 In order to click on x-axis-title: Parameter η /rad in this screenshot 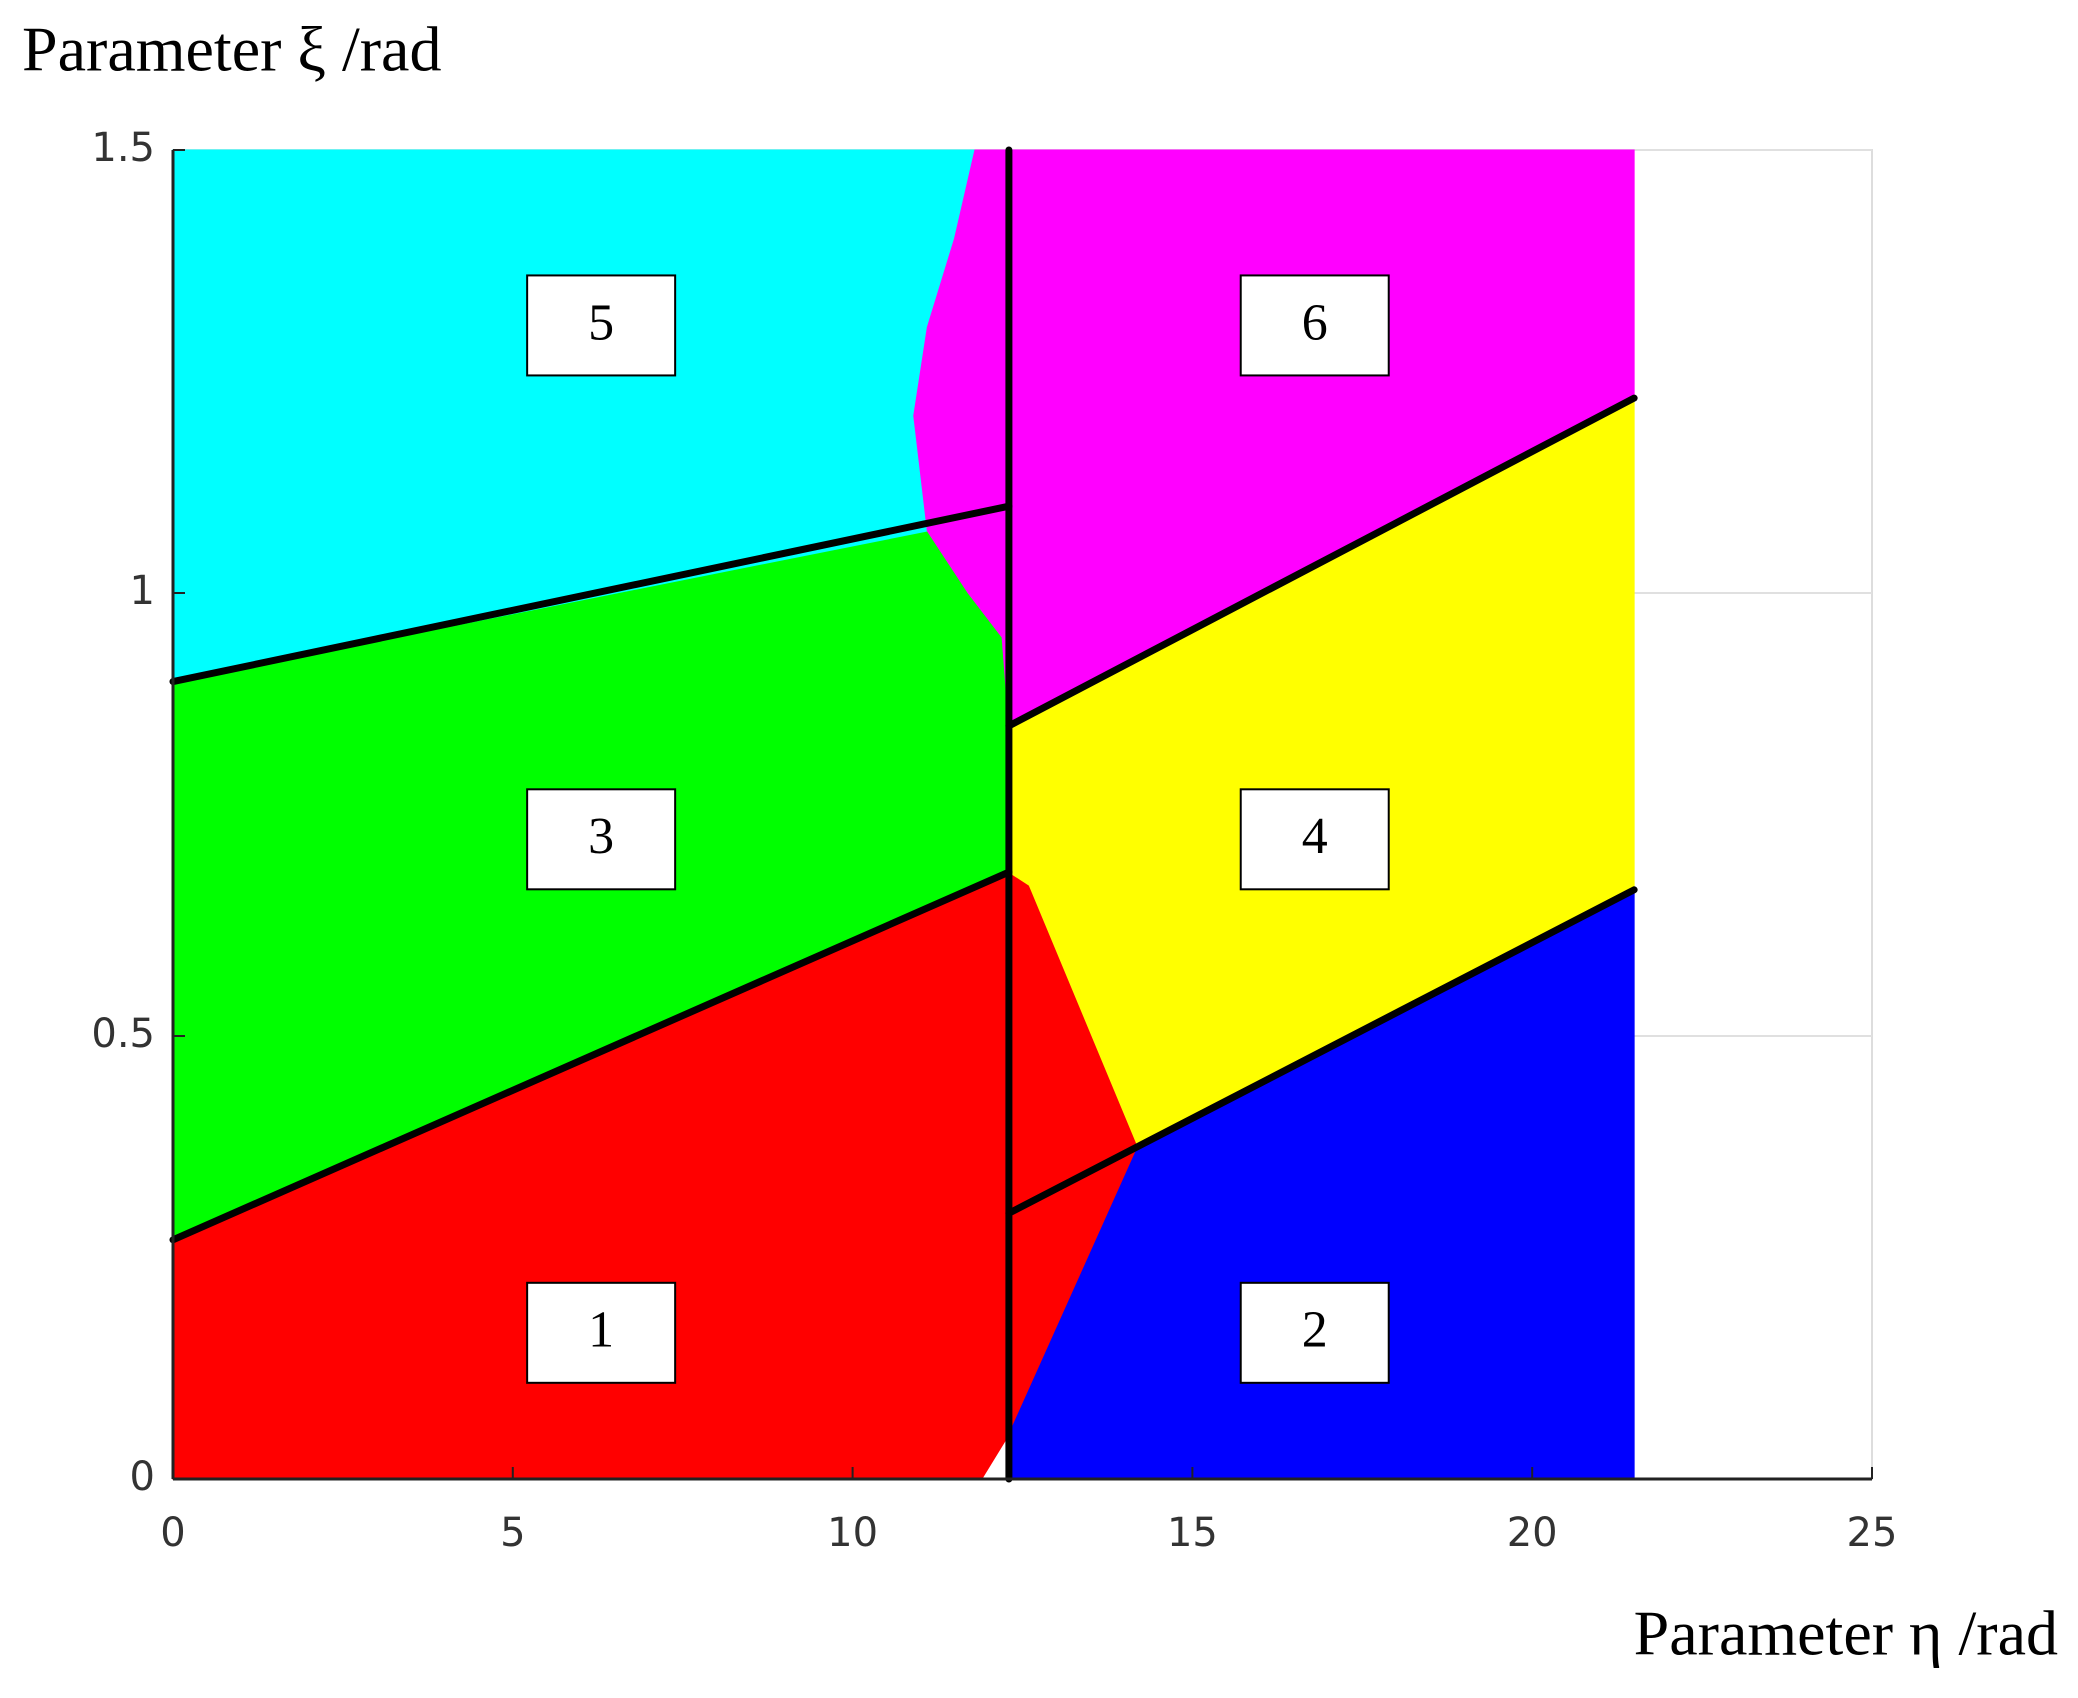, I will do `click(1846, 1633)`.